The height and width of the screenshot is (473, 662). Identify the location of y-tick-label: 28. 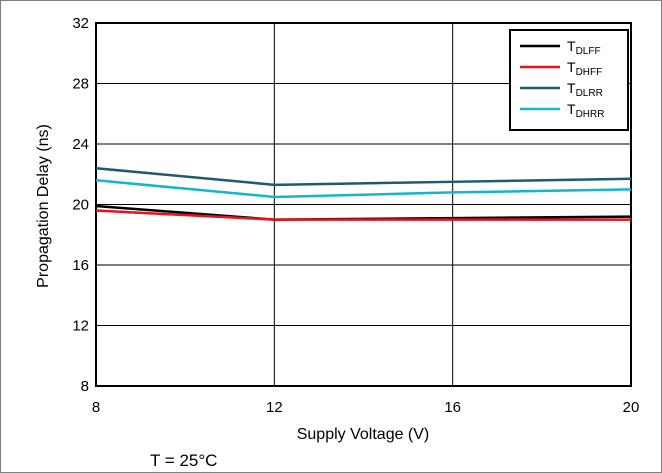
(80, 84).